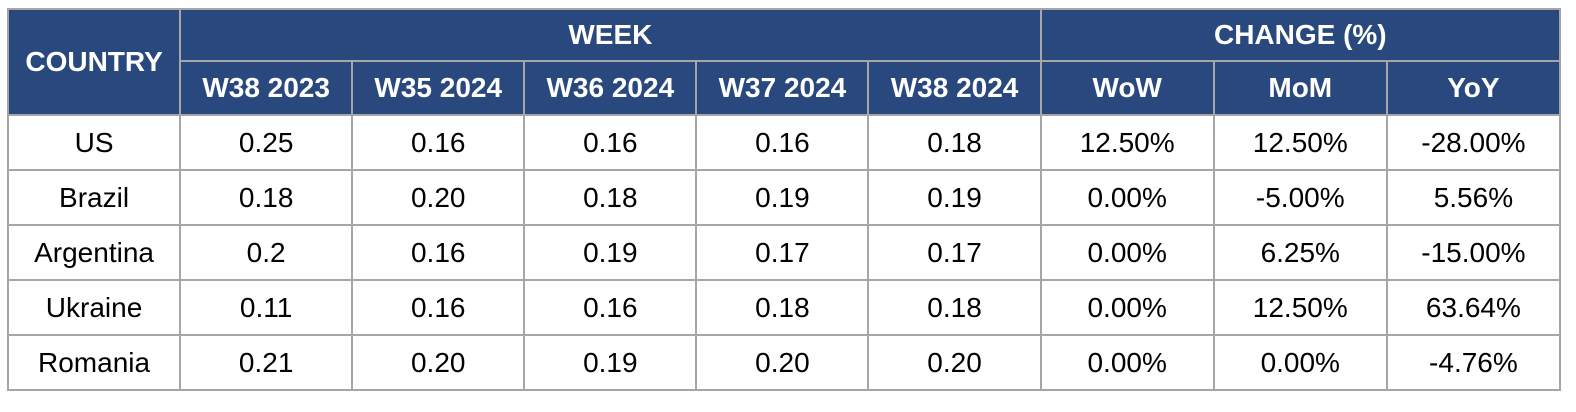 Image resolution: width=1576 pixels, height=412 pixels. I want to click on cell-week-value: 0.2, so click(266, 252).